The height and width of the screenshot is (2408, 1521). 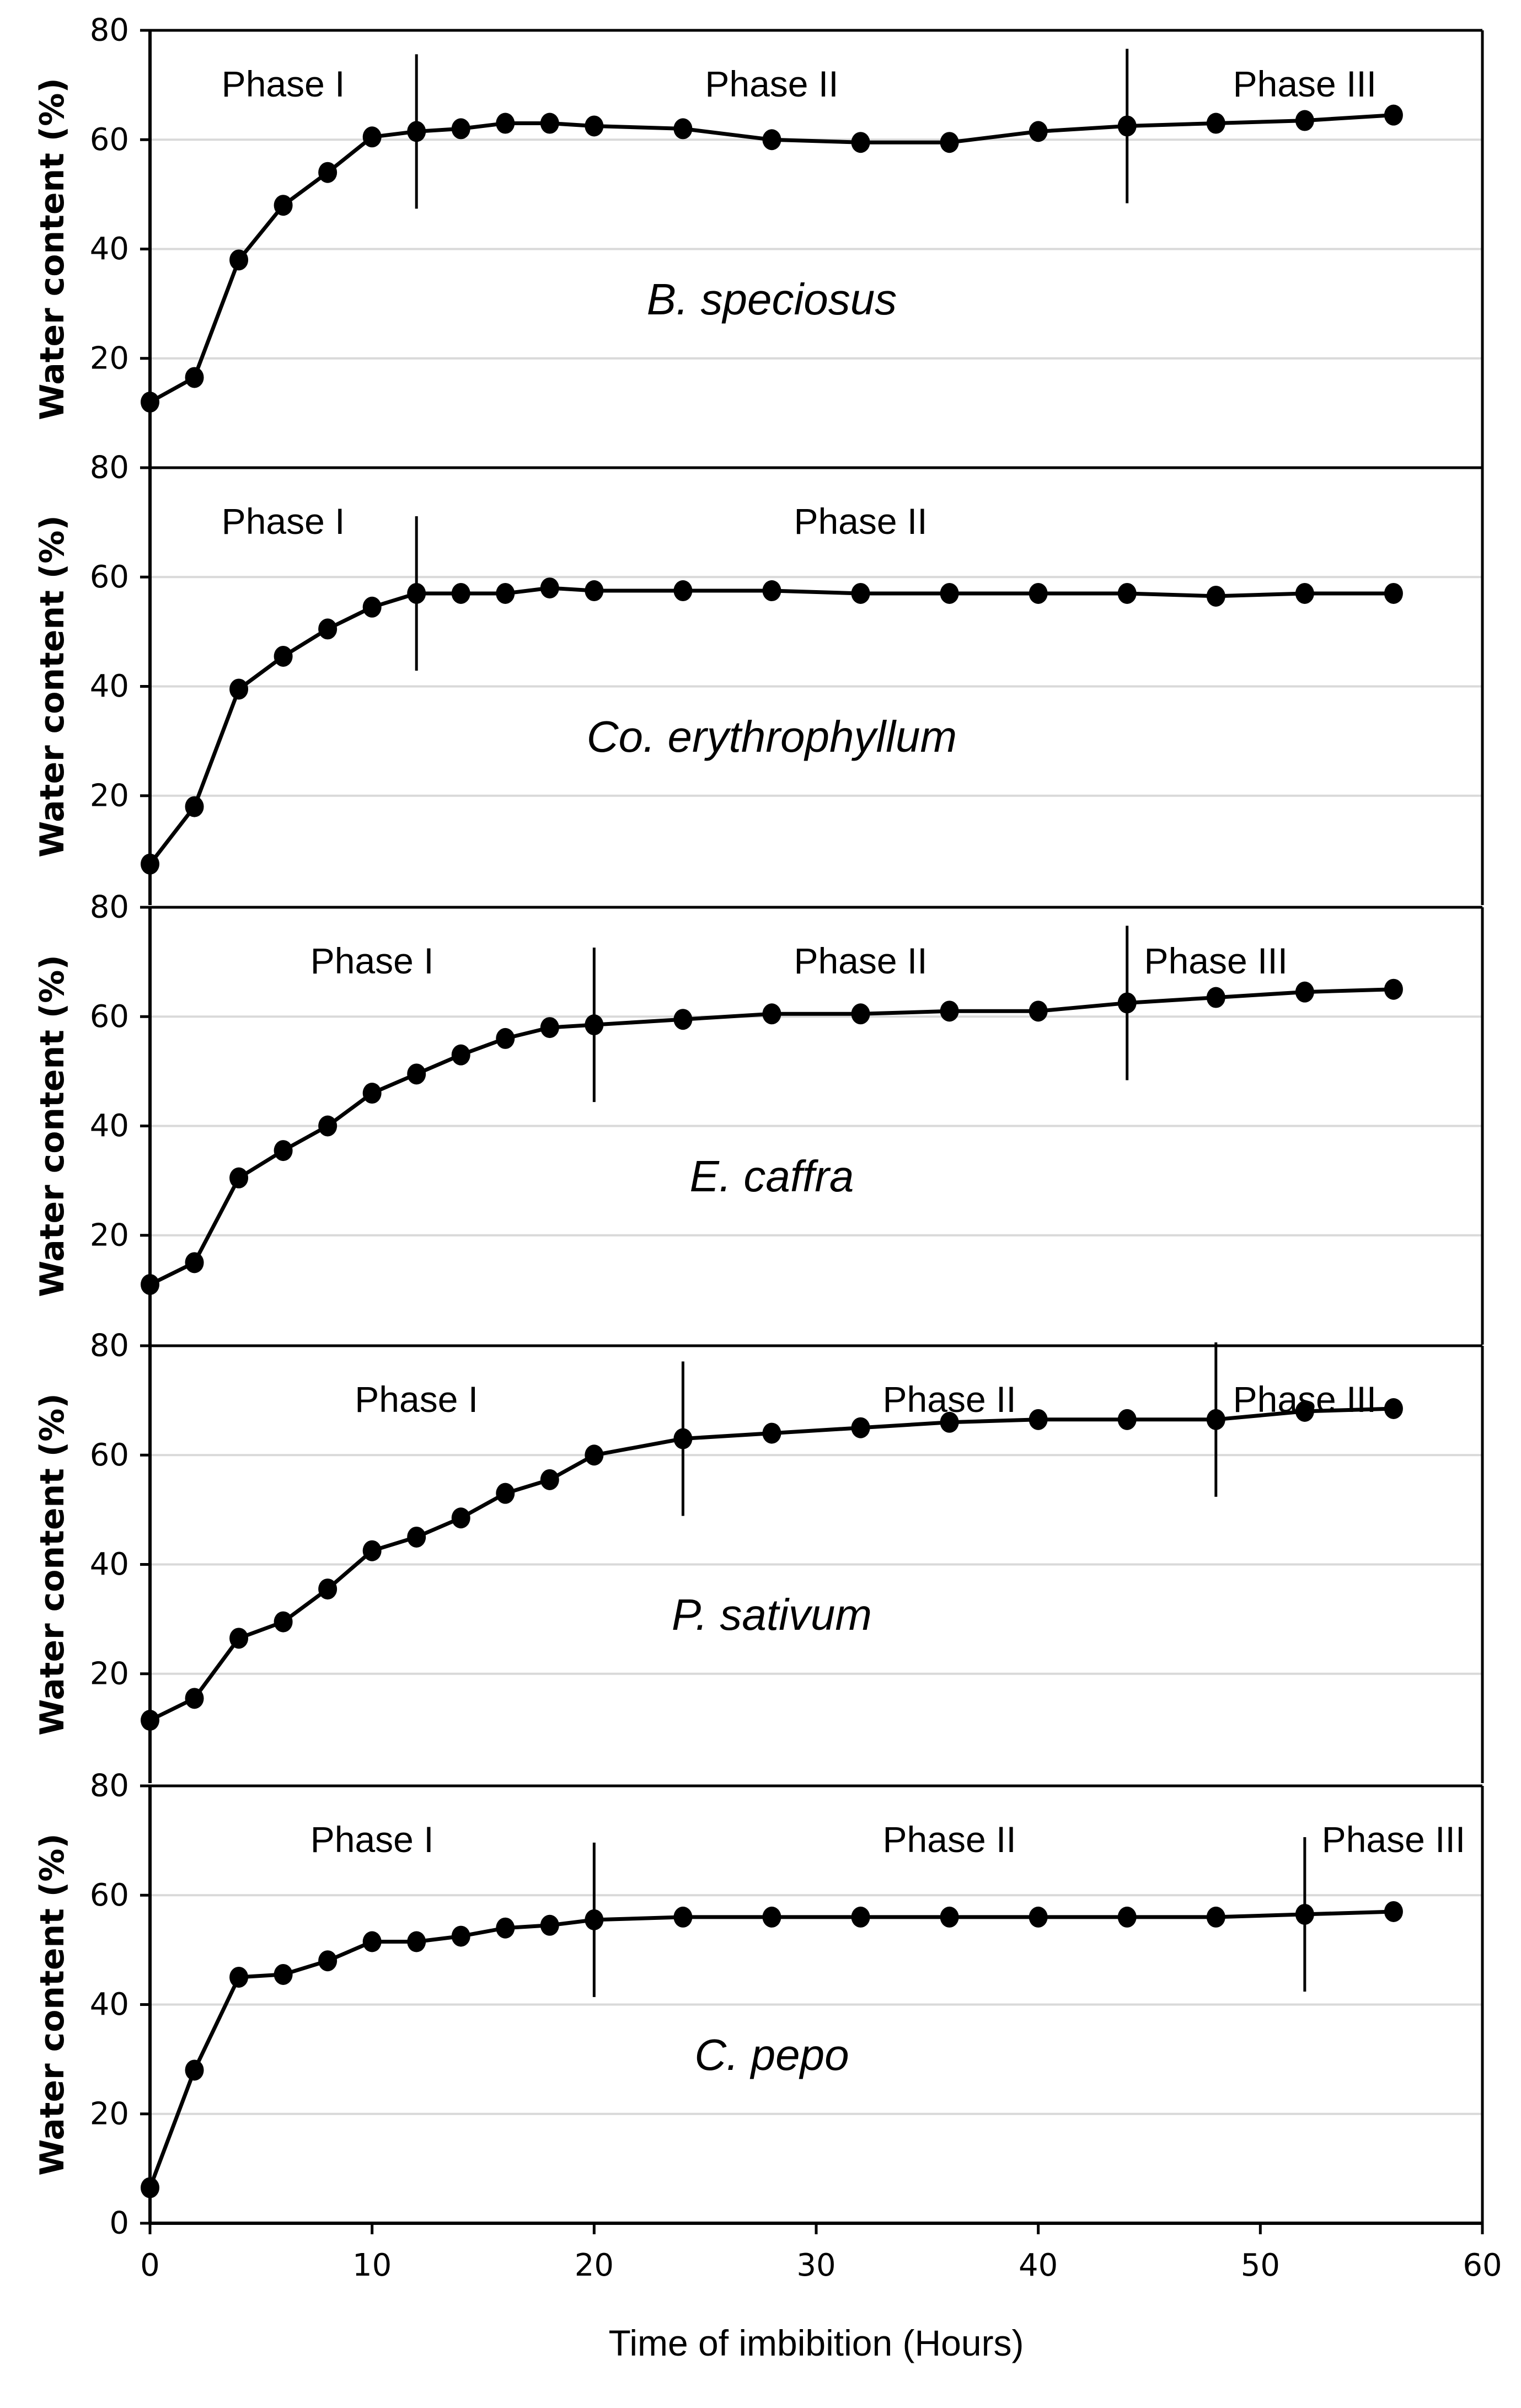 I want to click on panel-3-point-8h, so click(x=328, y=1126).